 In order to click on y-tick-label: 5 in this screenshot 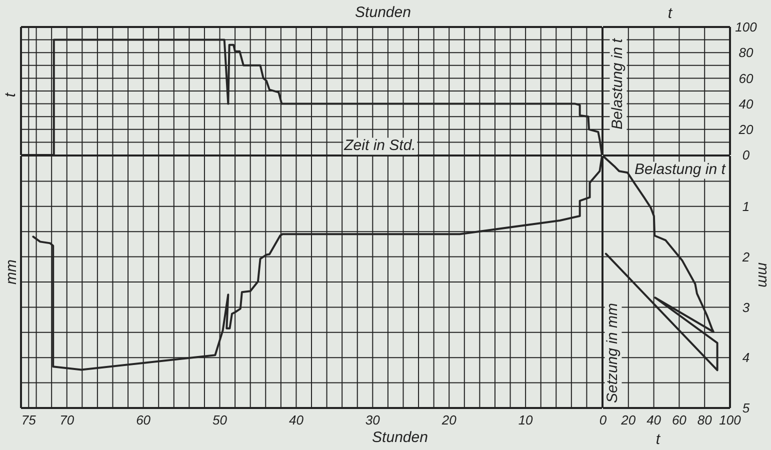, I will do `click(746, 408)`.